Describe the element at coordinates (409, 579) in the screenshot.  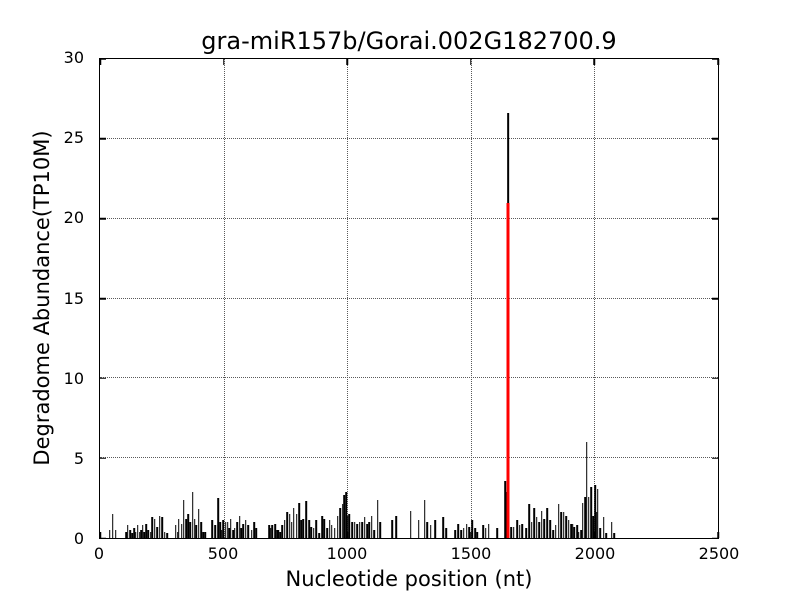
I see `x-axis-label: Nucleotide position (nt)` at that location.